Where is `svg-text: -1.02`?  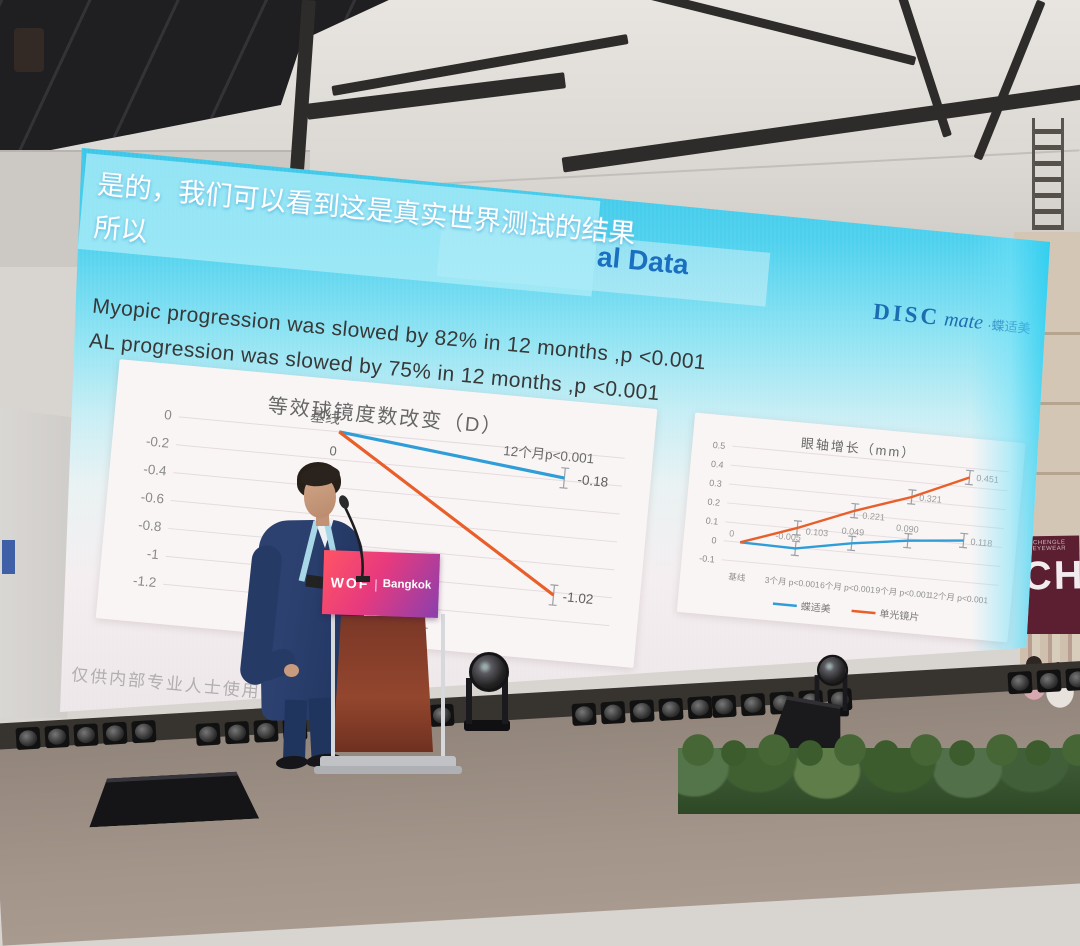 svg-text: -1.02 is located at coordinates (578, 598).